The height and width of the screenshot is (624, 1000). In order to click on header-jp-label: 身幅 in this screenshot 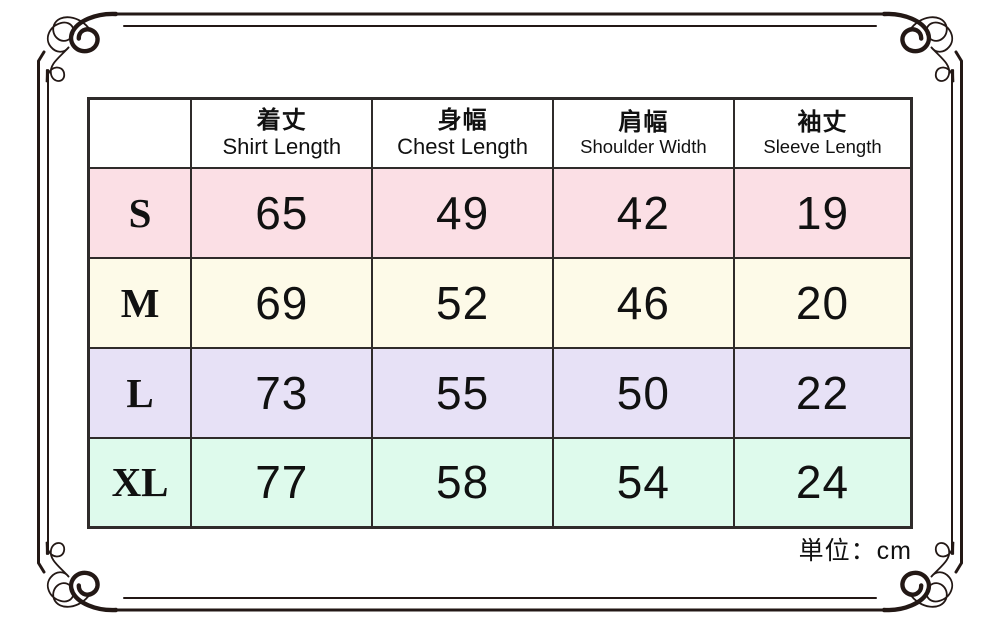, I will do `click(462, 120)`.